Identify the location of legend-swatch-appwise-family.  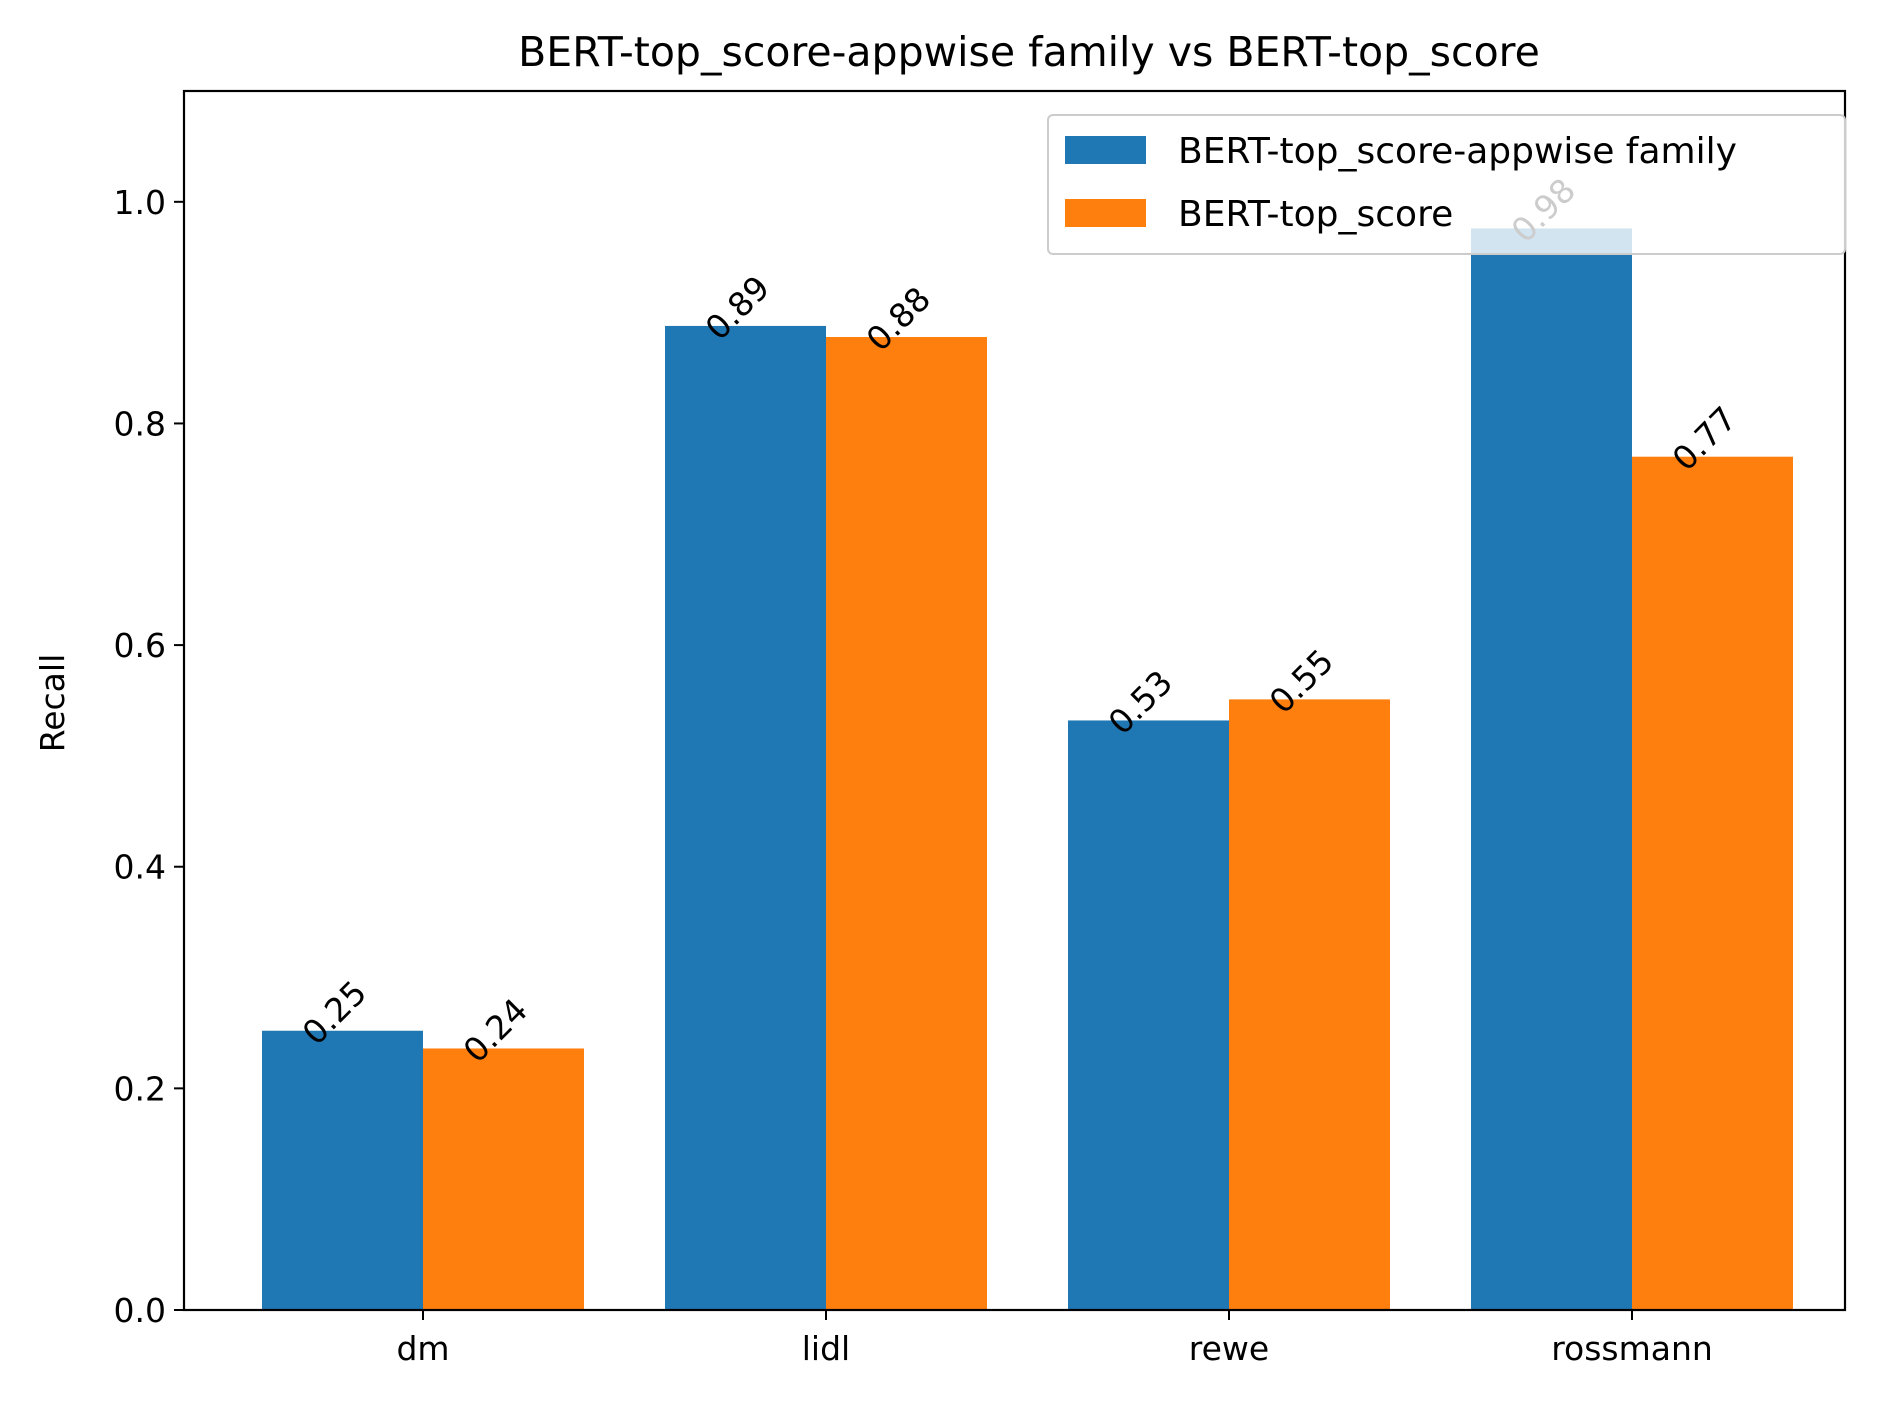
(1105, 150).